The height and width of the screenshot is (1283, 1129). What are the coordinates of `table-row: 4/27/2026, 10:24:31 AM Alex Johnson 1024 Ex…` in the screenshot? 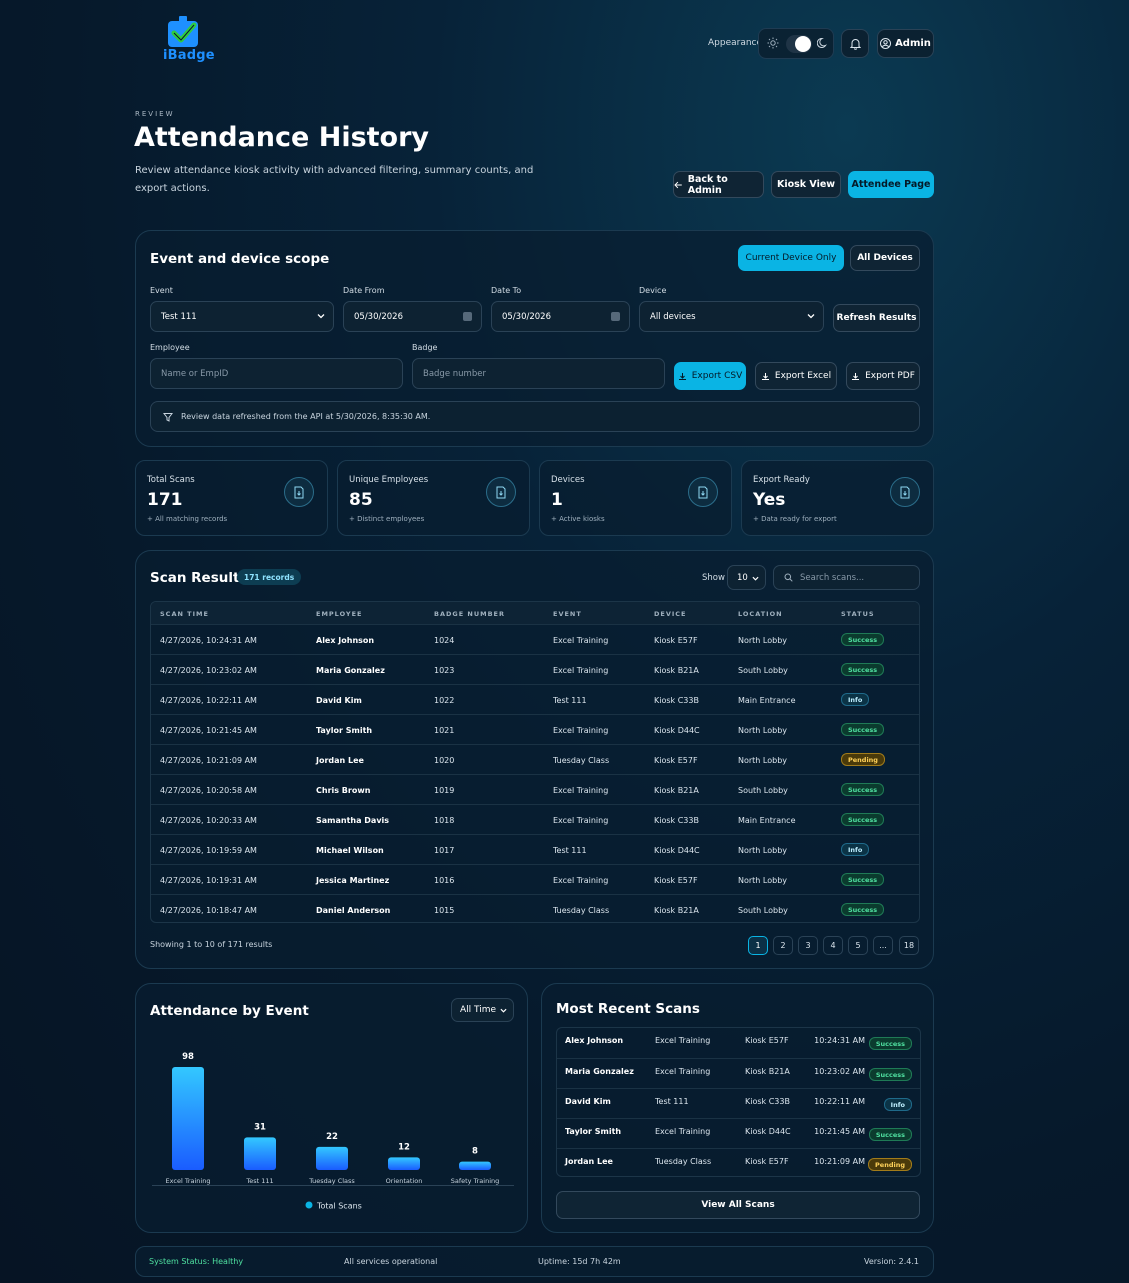 It's located at (535, 639).